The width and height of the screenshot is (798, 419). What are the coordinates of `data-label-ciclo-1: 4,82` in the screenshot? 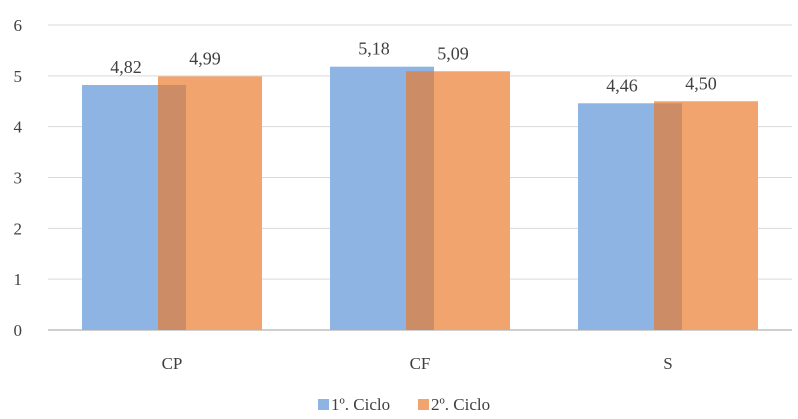 It's located at (126, 67).